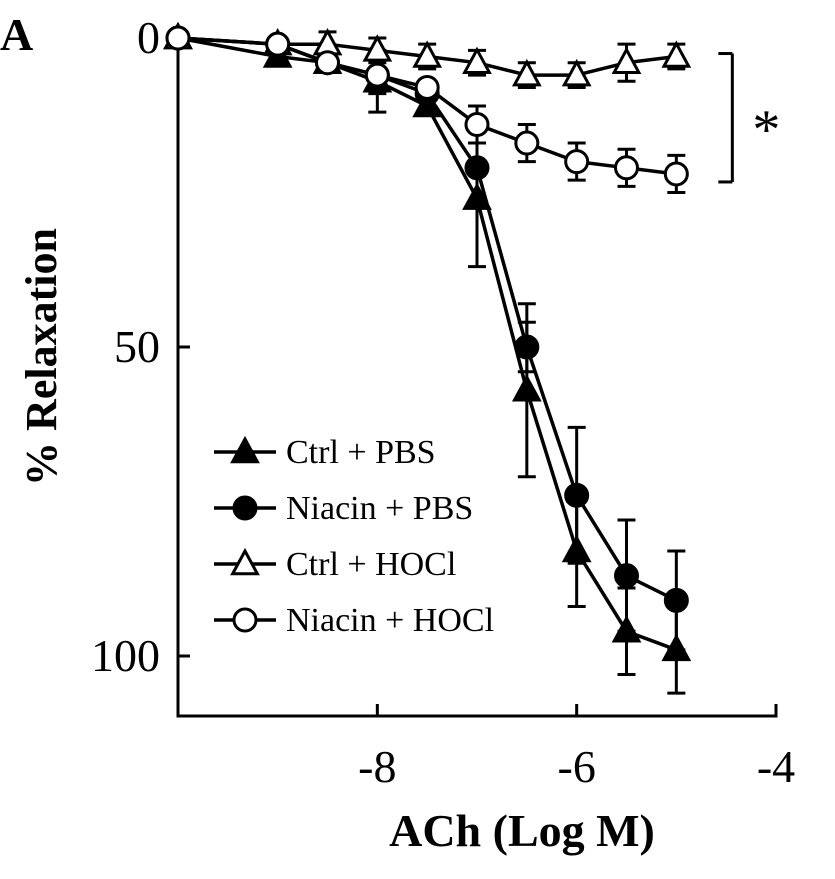 Image resolution: width=835 pixels, height=879 pixels. Describe the element at coordinates (245, 449) in the screenshot. I see `legend-marker-ctrl-pbs` at that location.